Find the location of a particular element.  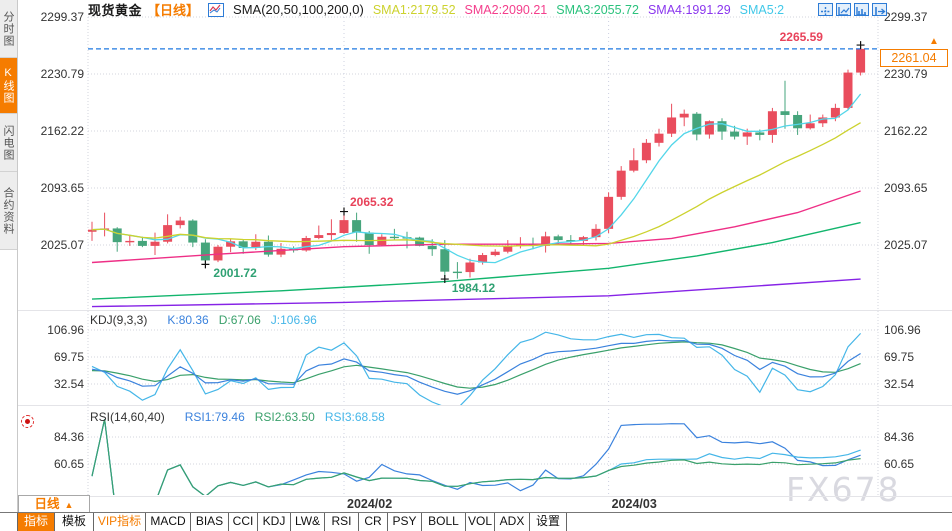

indicator-chart-icon is located at coordinates (216, 9).